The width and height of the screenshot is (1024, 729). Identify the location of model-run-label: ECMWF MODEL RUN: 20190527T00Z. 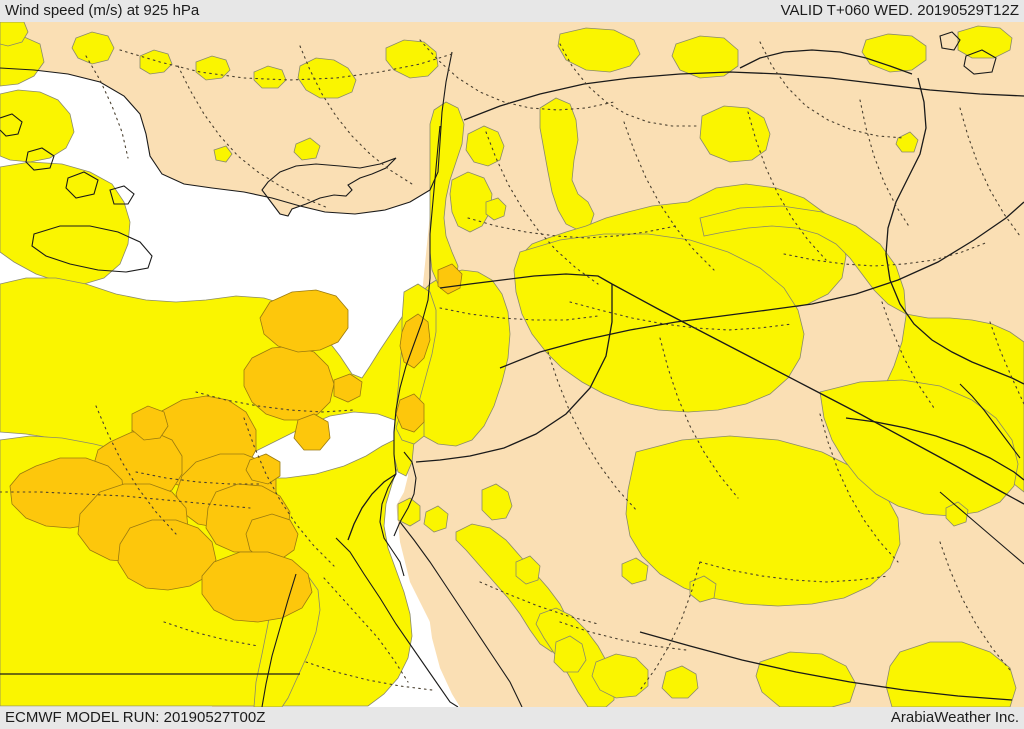
(135, 717).